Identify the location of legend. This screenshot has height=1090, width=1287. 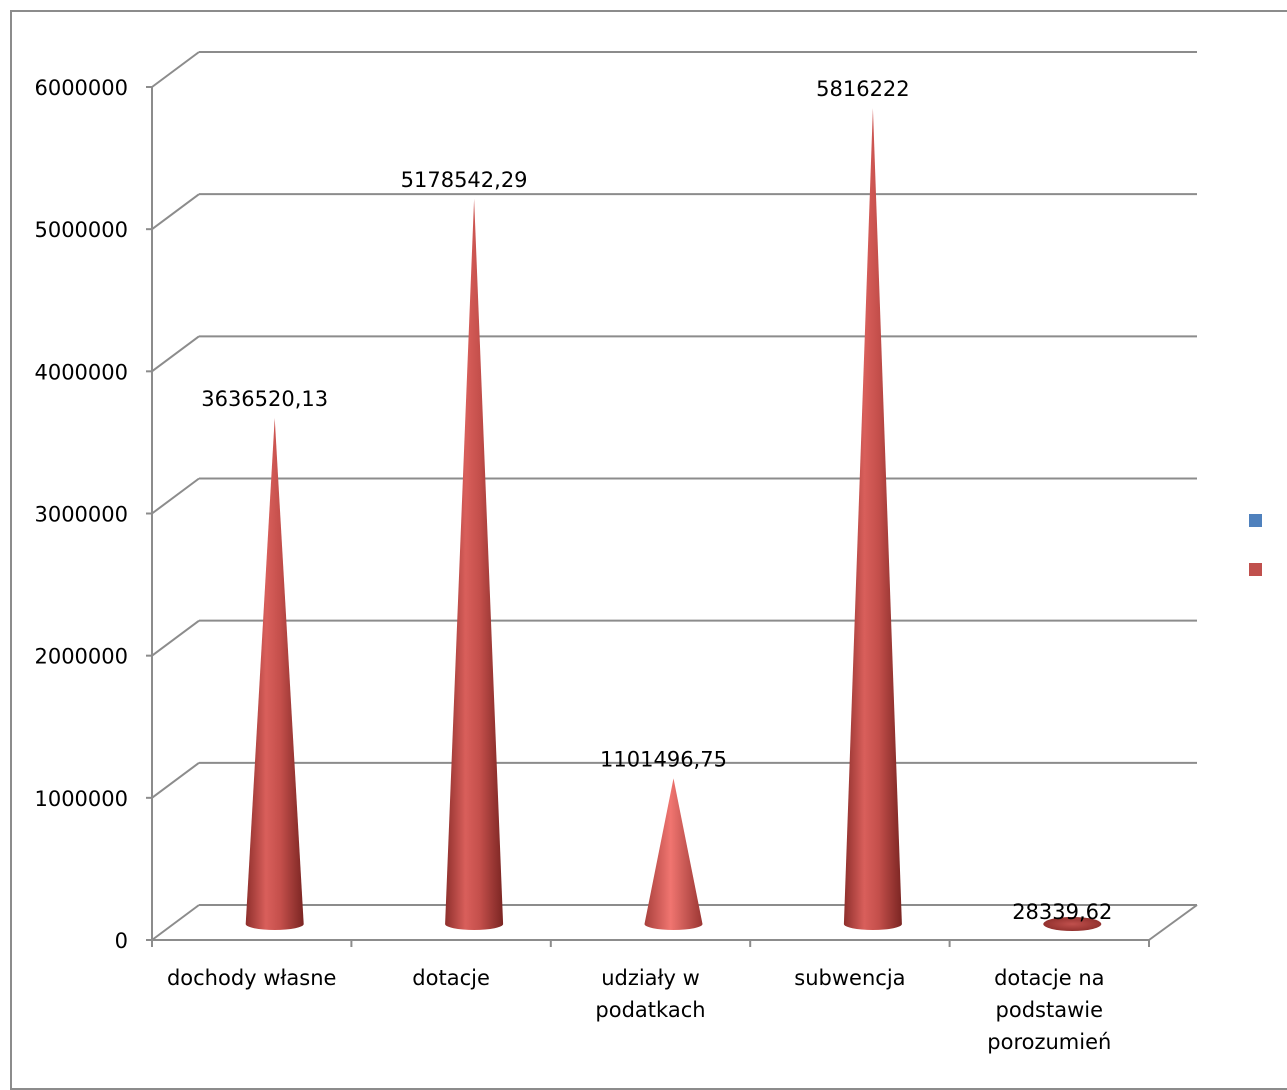
(1255, 545).